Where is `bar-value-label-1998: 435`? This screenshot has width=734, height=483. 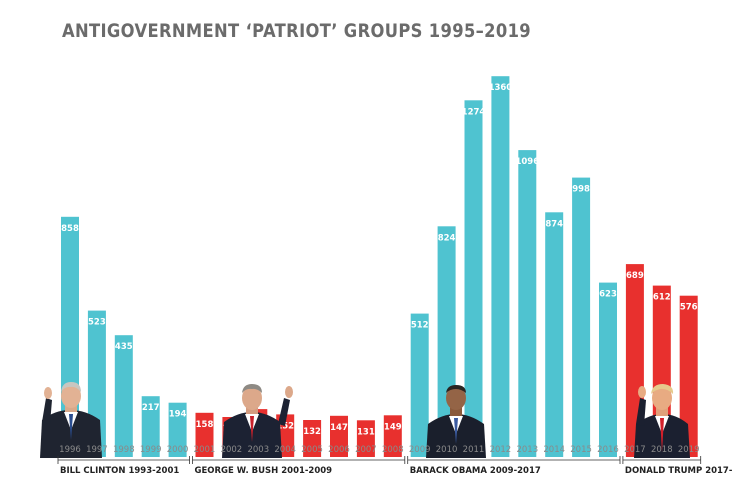 bar-value-label-1998: 435 is located at coordinates (124, 347).